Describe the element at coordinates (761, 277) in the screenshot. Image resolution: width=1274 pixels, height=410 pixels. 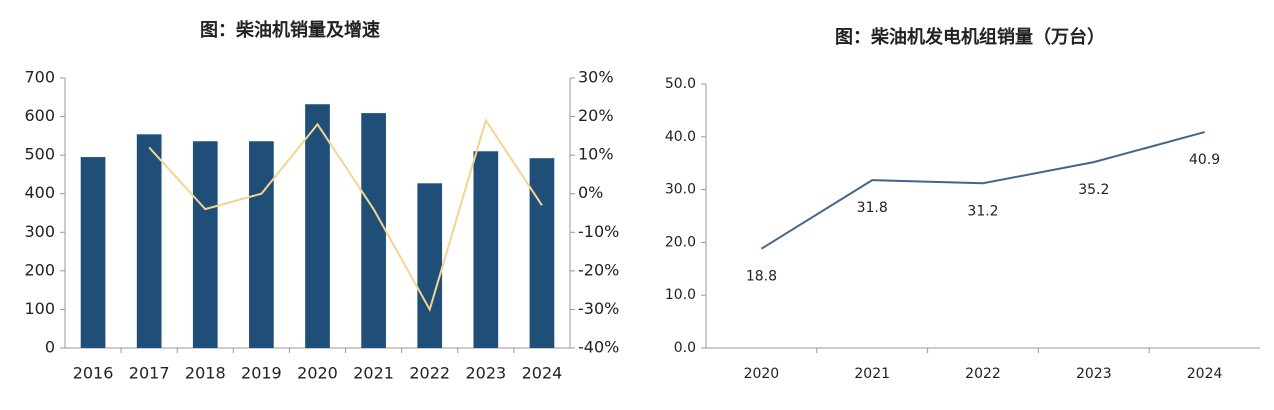
I see `data-label: 18.8` at that location.